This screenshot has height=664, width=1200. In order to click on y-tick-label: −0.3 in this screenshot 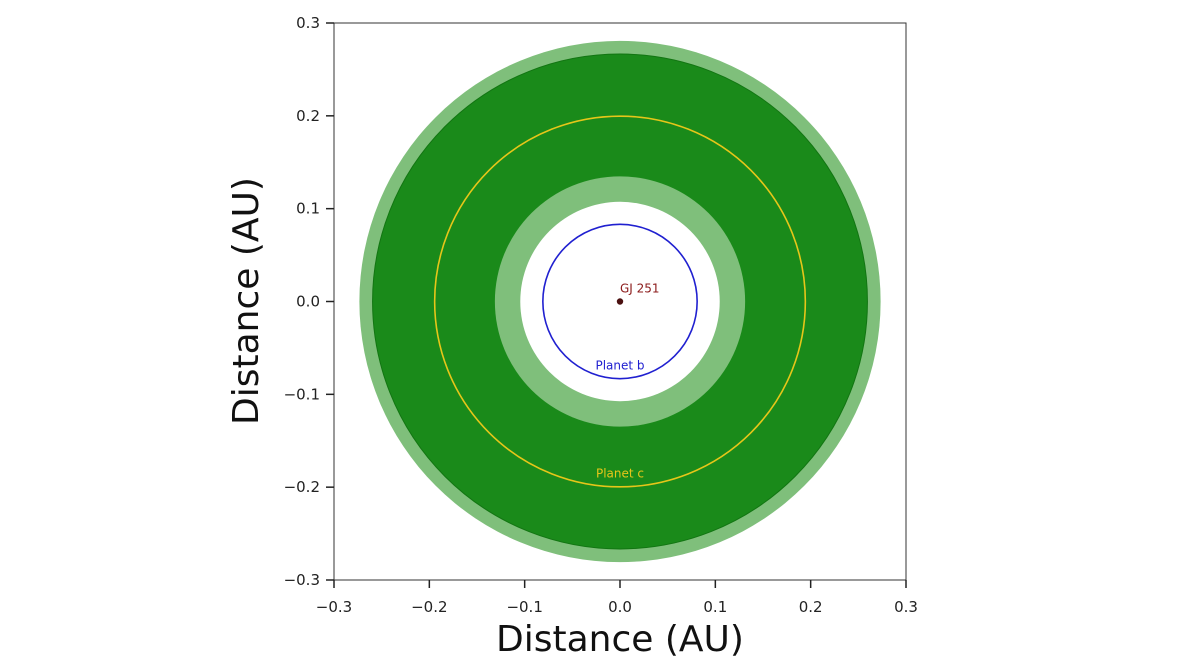, I will do `click(302, 580)`.